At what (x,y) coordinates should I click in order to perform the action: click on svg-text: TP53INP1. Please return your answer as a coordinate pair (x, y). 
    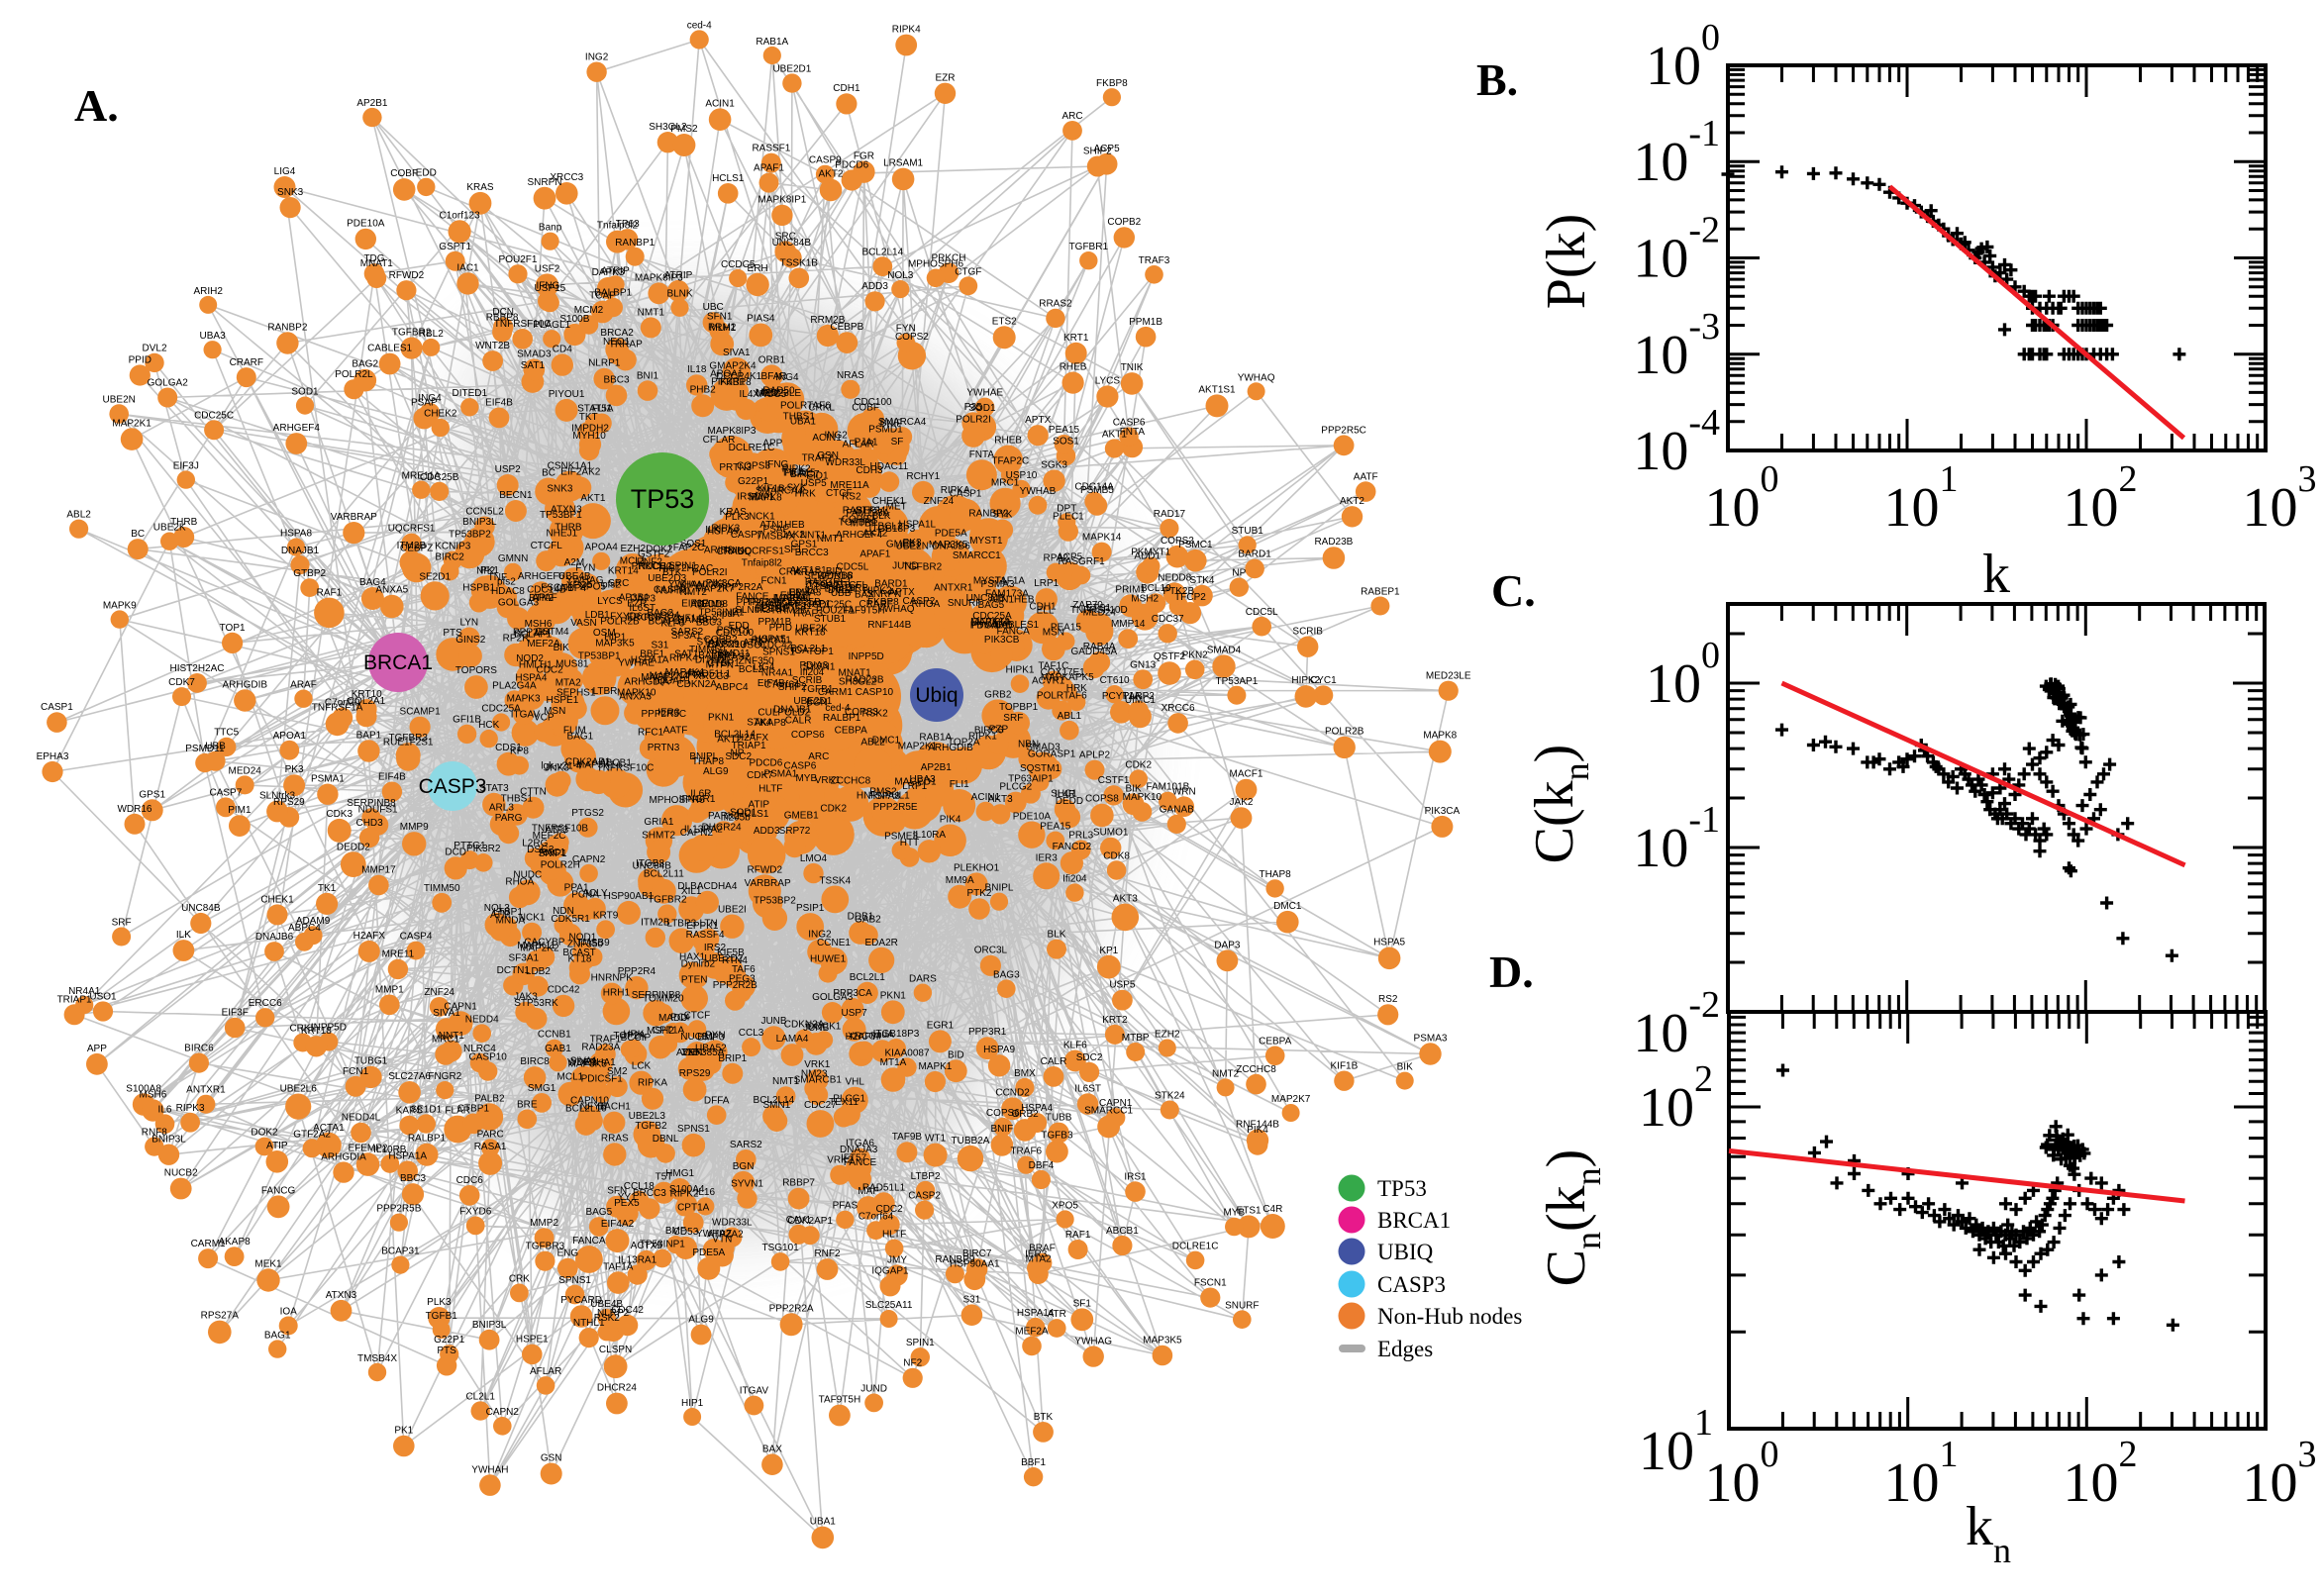
    Looking at the image, I should click on (663, 1245).